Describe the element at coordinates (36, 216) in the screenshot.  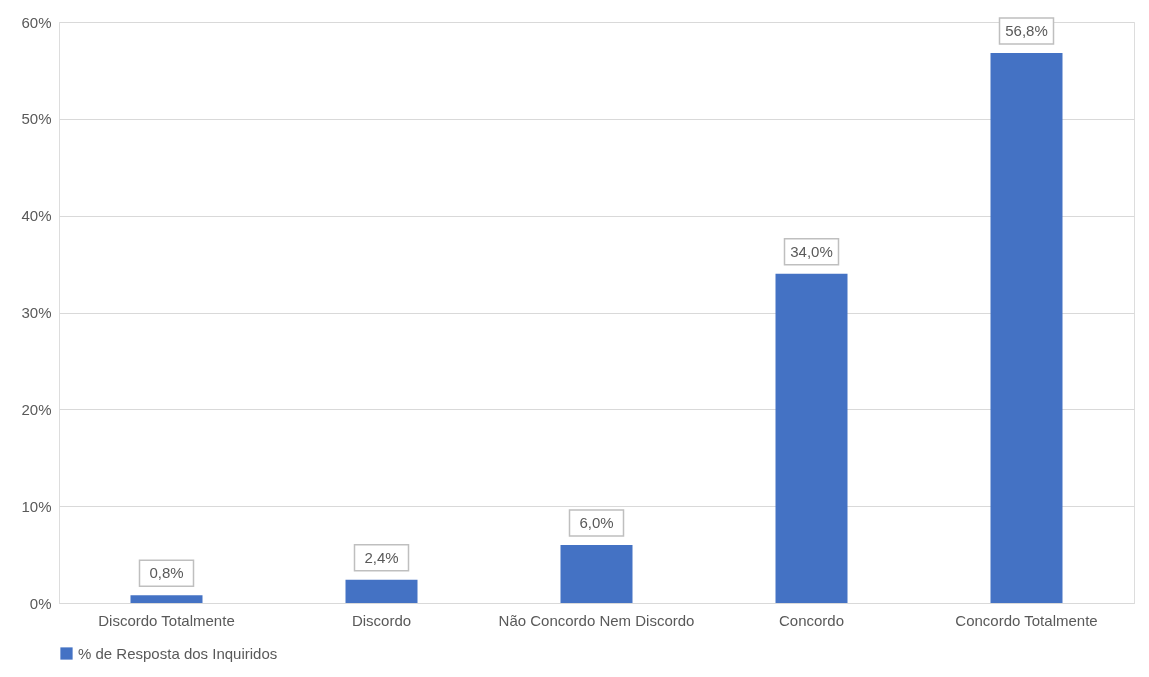
I see `y-tick-label: 40%` at that location.